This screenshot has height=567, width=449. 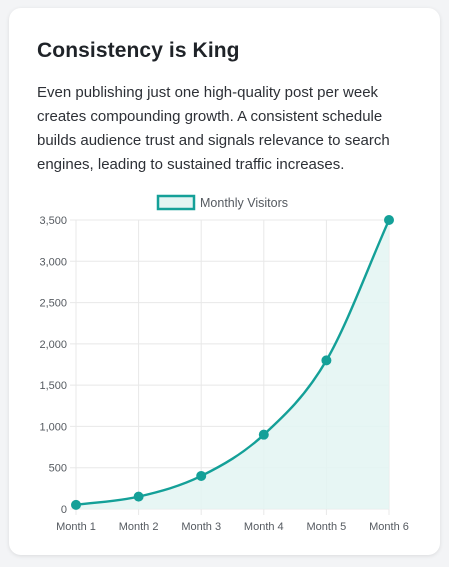 I want to click on y-tick-label: 0, so click(x=64, y=510).